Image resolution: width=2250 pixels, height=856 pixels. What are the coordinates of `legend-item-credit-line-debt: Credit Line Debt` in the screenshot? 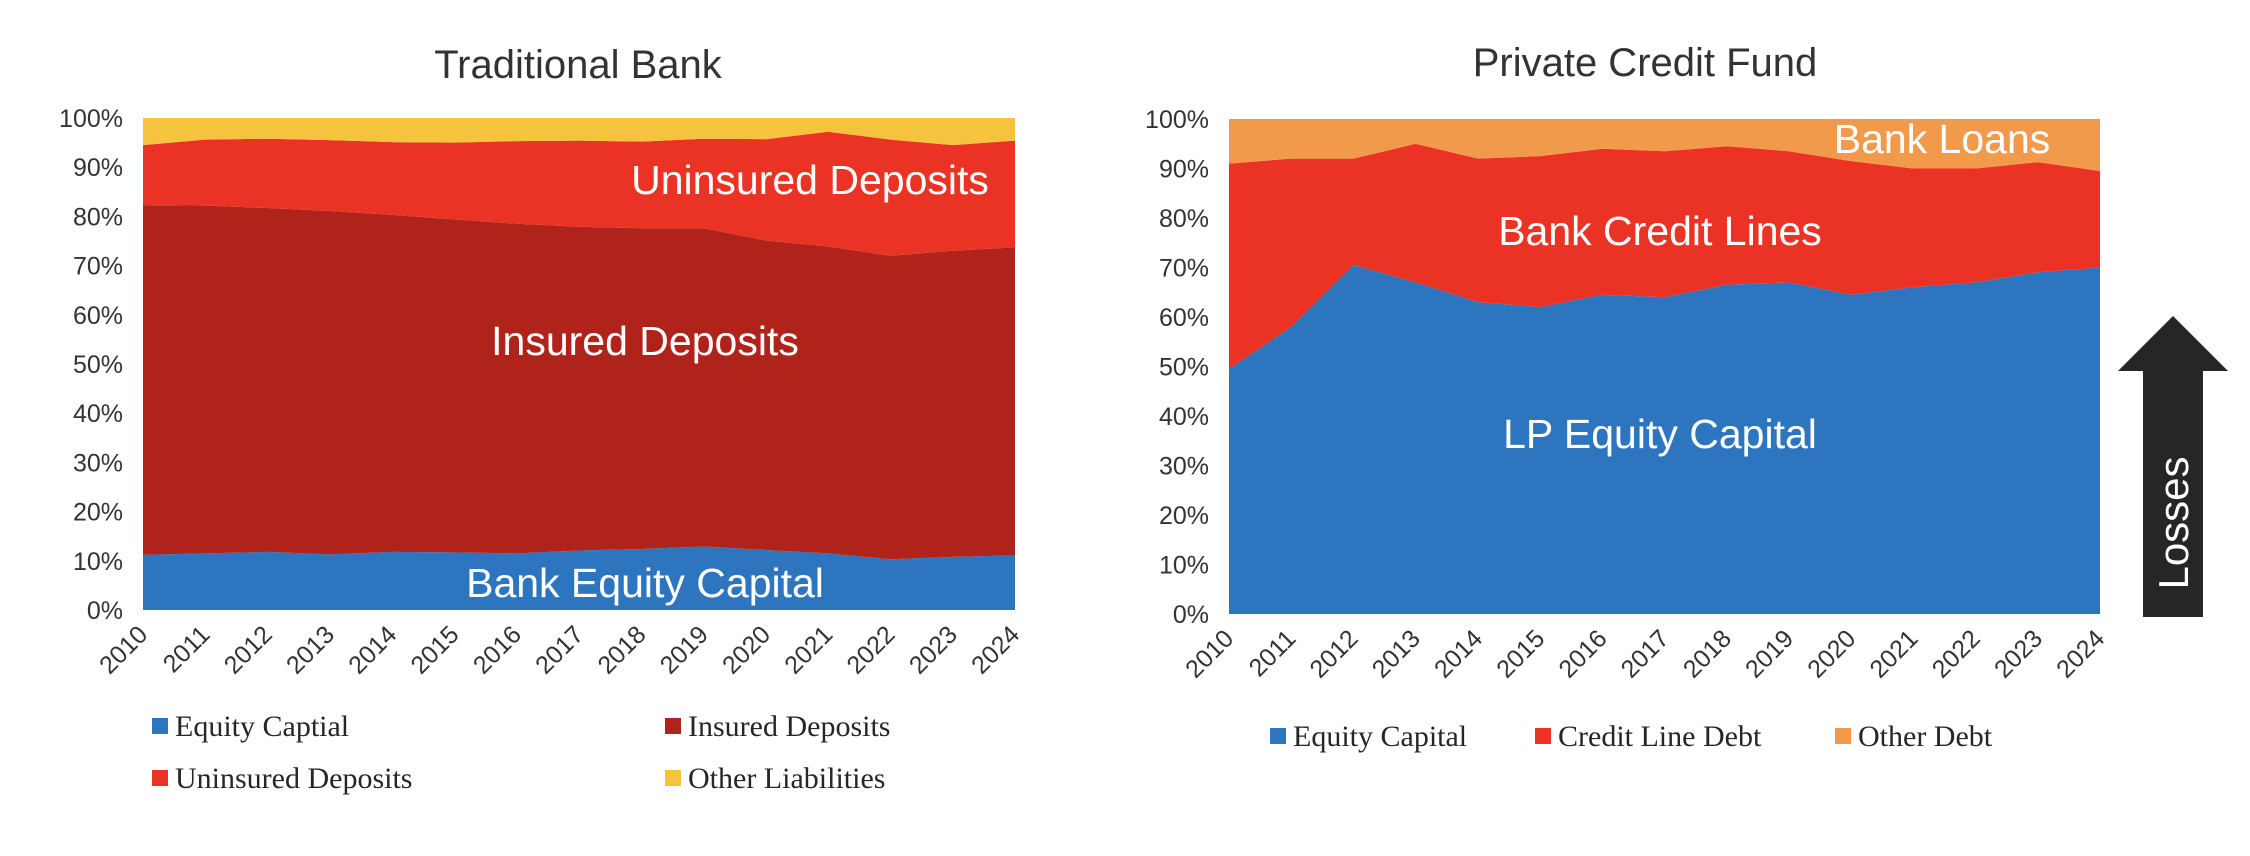 It's located at (1648, 736).